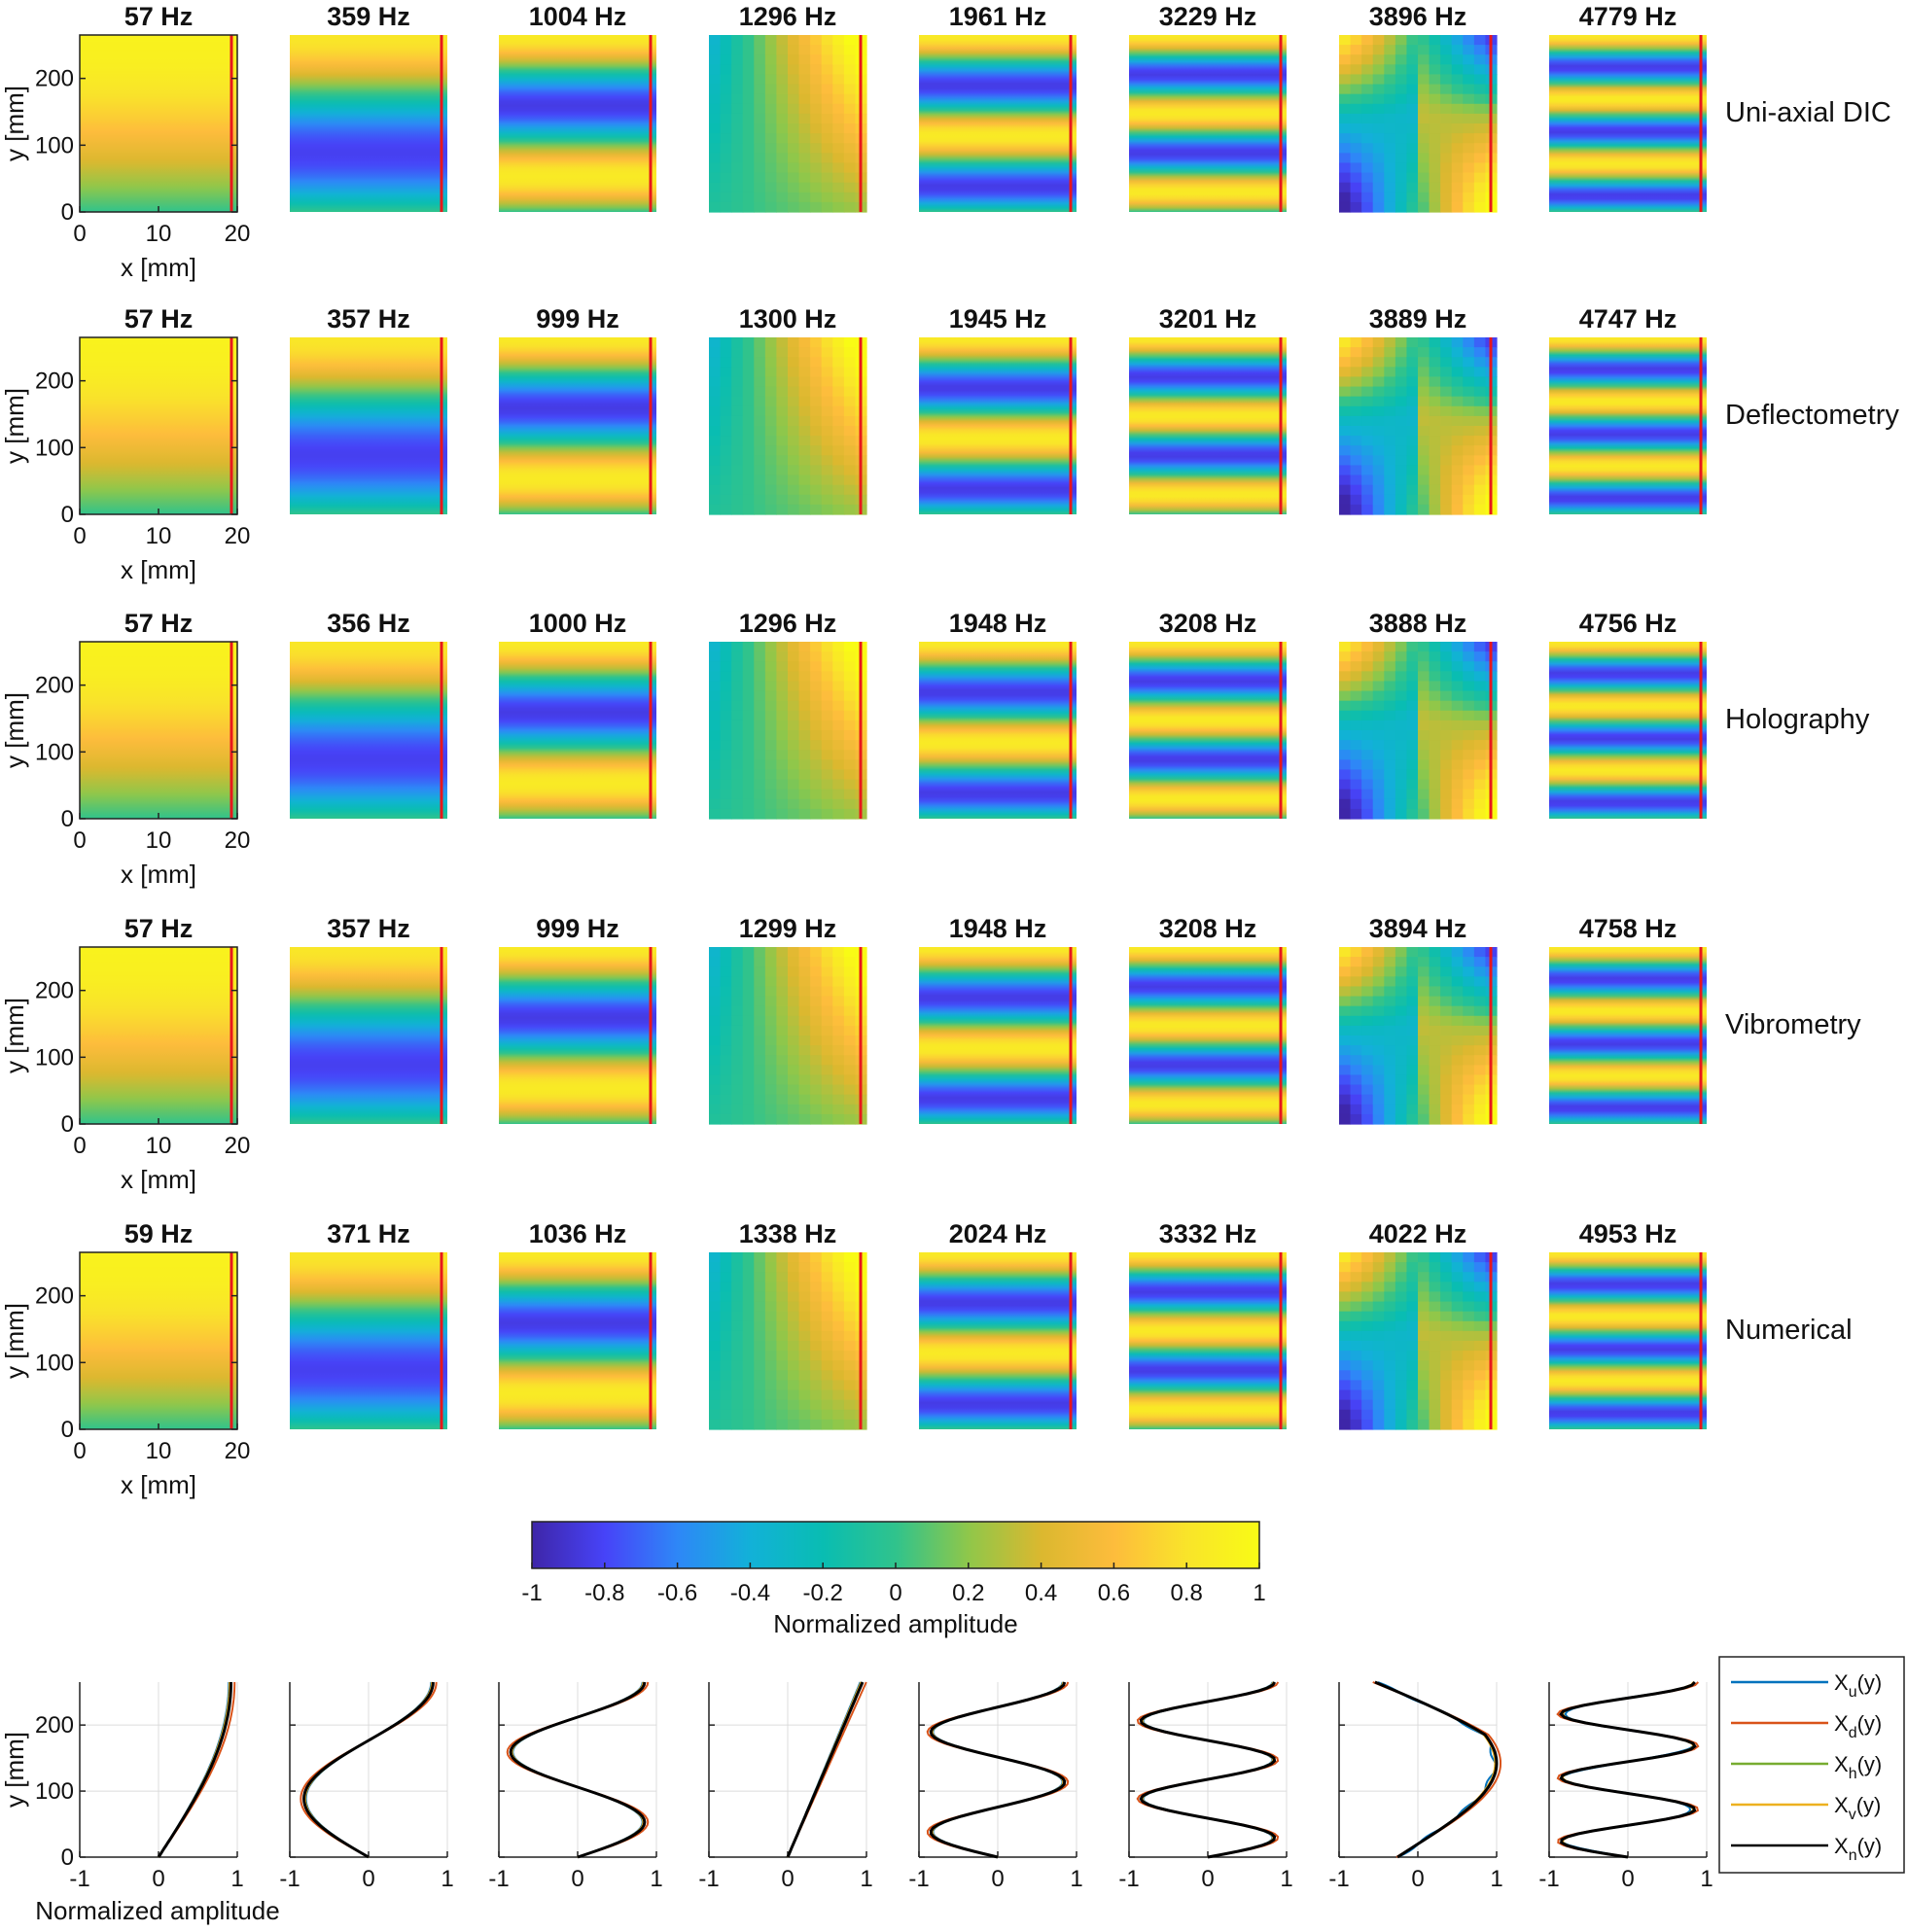 Image resolution: width=1907 pixels, height=1932 pixels. Describe the element at coordinates (1628, 928) in the screenshot. I see `panel-title: 4758 Hz` at that location.